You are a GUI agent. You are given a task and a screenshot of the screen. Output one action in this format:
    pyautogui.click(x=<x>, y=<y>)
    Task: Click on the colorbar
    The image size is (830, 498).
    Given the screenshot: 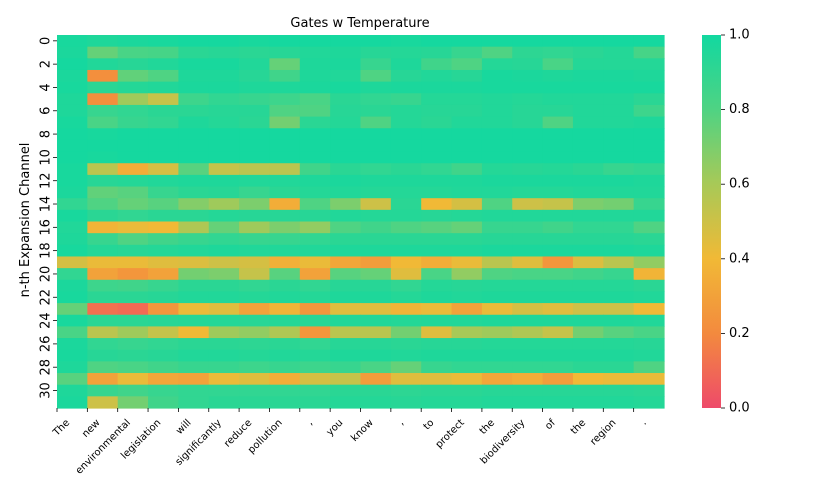 What is the action you would take?
    pyautogui.click(x=711, y=221)
    